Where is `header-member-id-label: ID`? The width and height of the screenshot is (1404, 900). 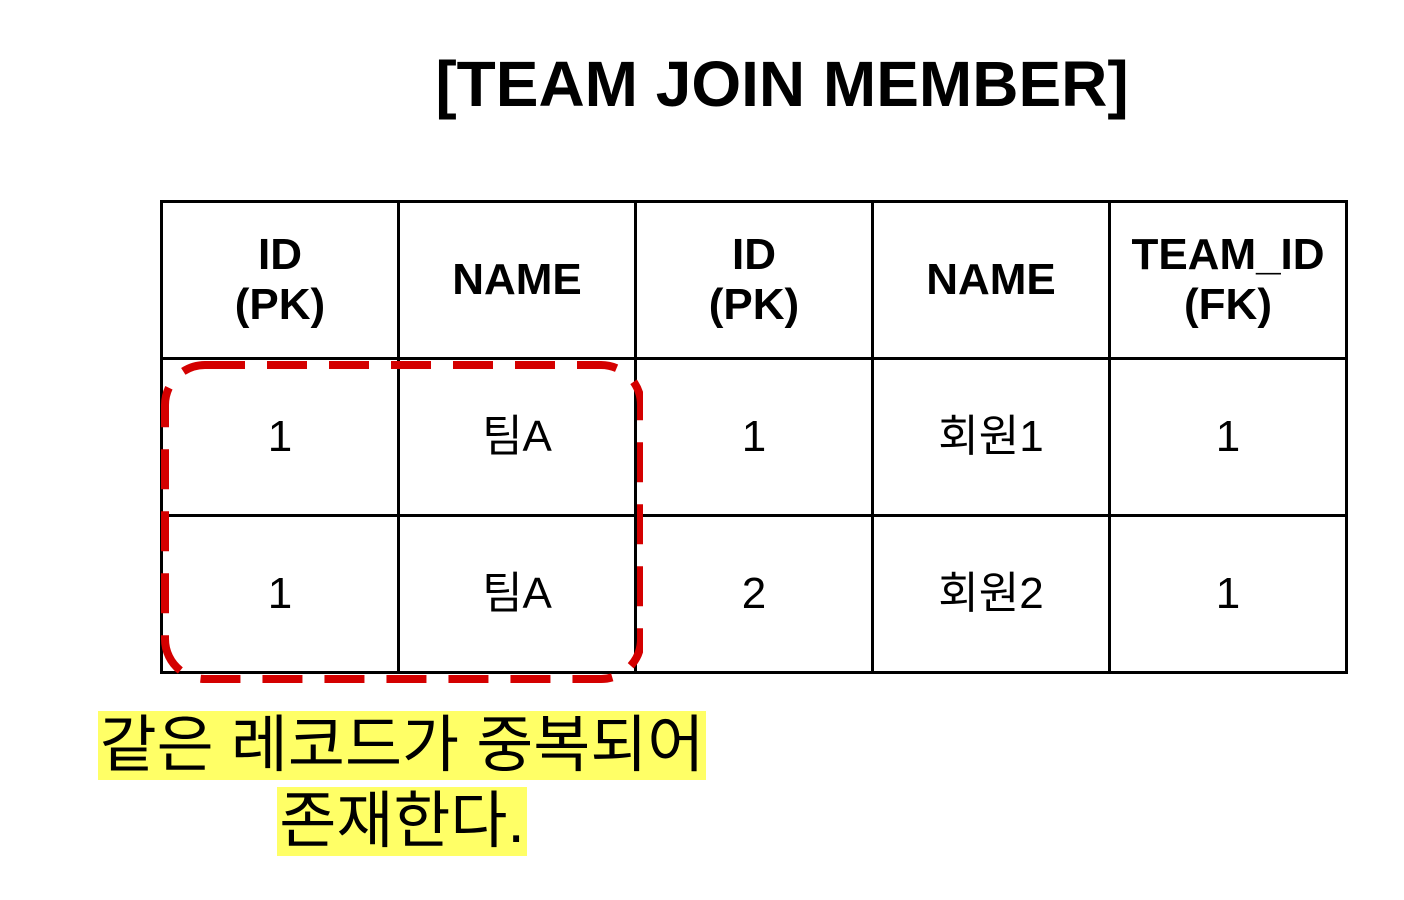 header-member-id-label: ID is located at coordinates (754, 254).